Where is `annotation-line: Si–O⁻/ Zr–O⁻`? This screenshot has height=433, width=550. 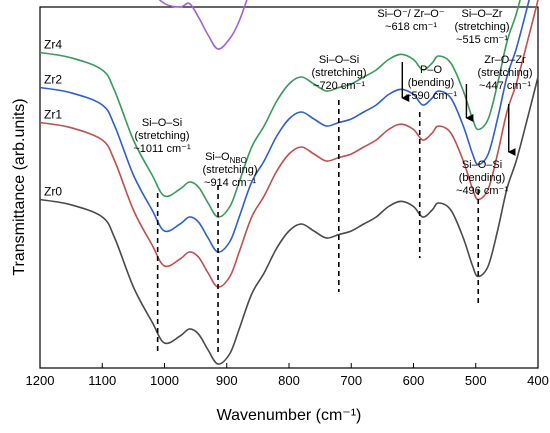 annotation-line: Si–O⁻/ Zr–O⁻ is located at coordinates (410, 14).